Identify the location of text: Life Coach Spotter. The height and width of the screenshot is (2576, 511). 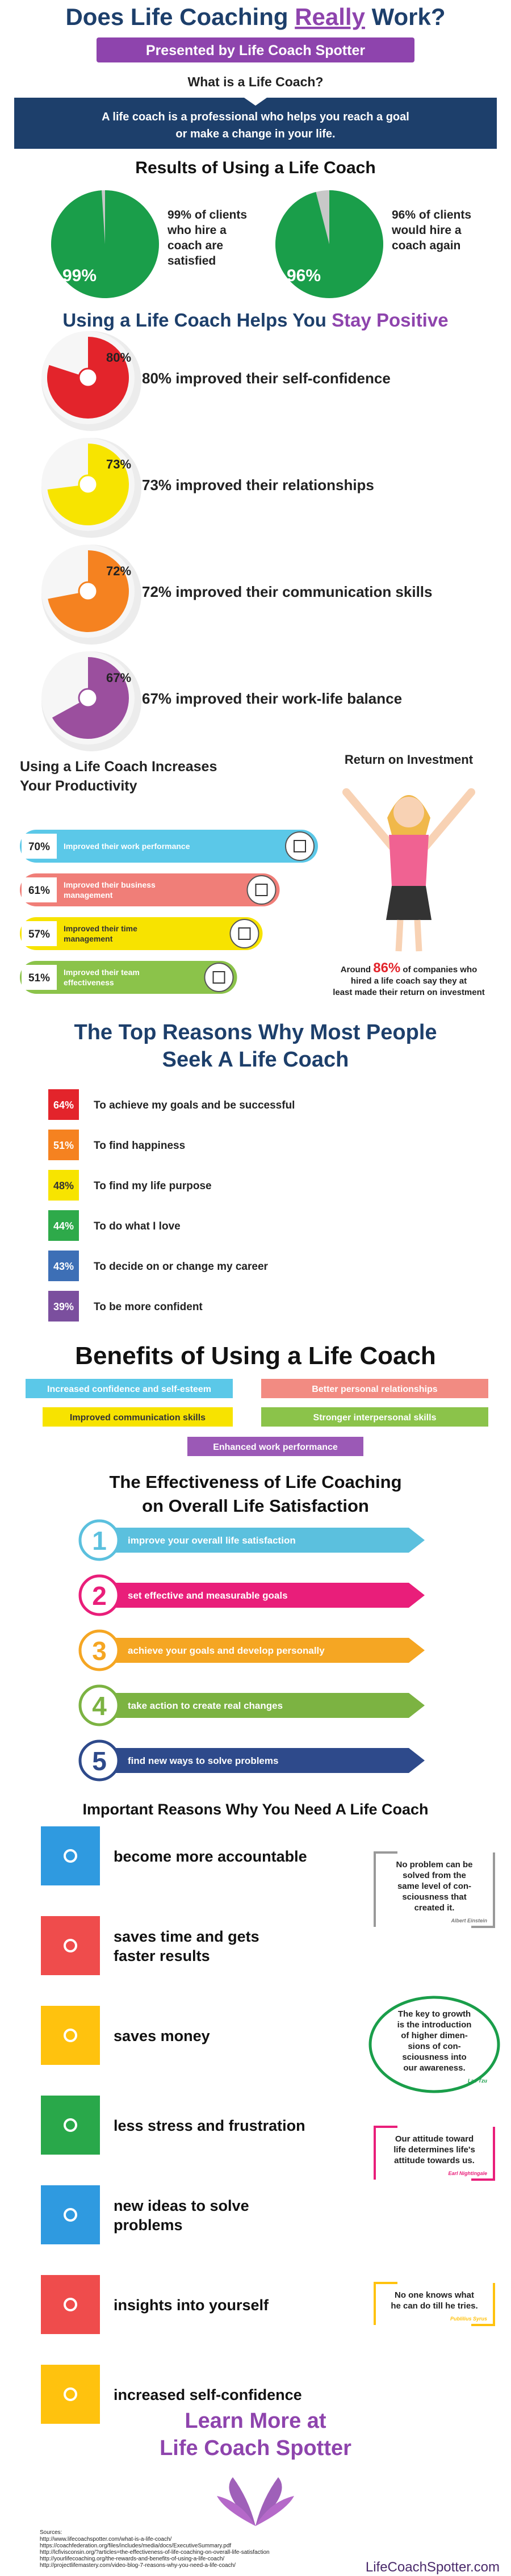
(256, 2448).